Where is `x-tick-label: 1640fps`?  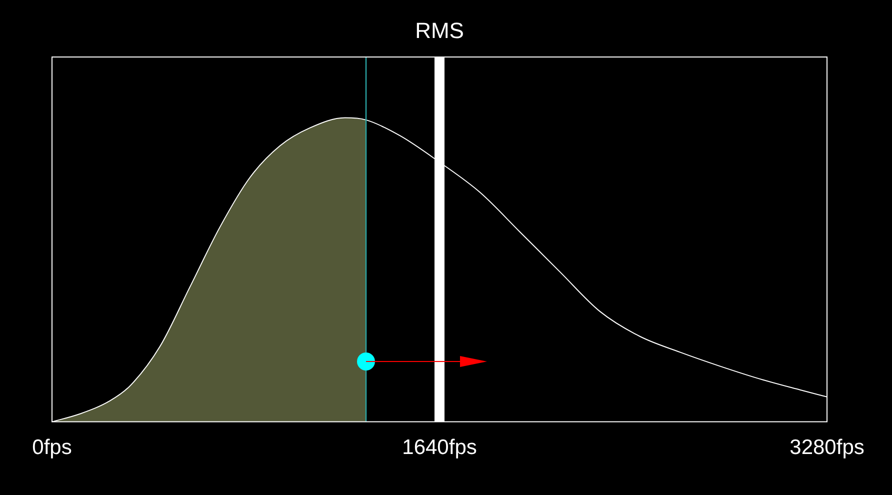
x-tick-label: 1640fps is located at coordinates (439, 448).